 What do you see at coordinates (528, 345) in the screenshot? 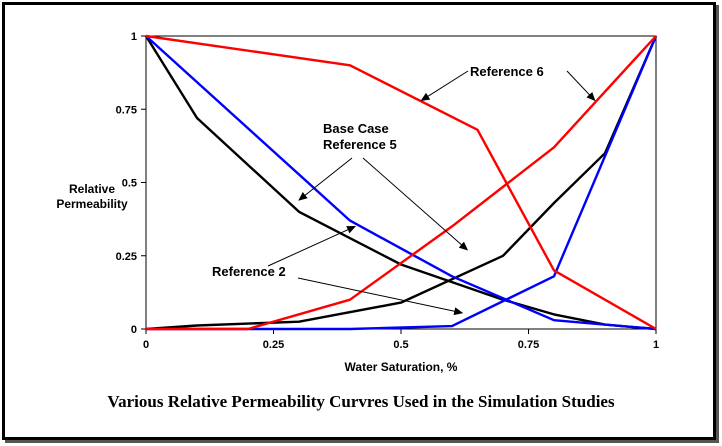
I see `x-tick-label: 0.75` at bounding box center [528, 345].